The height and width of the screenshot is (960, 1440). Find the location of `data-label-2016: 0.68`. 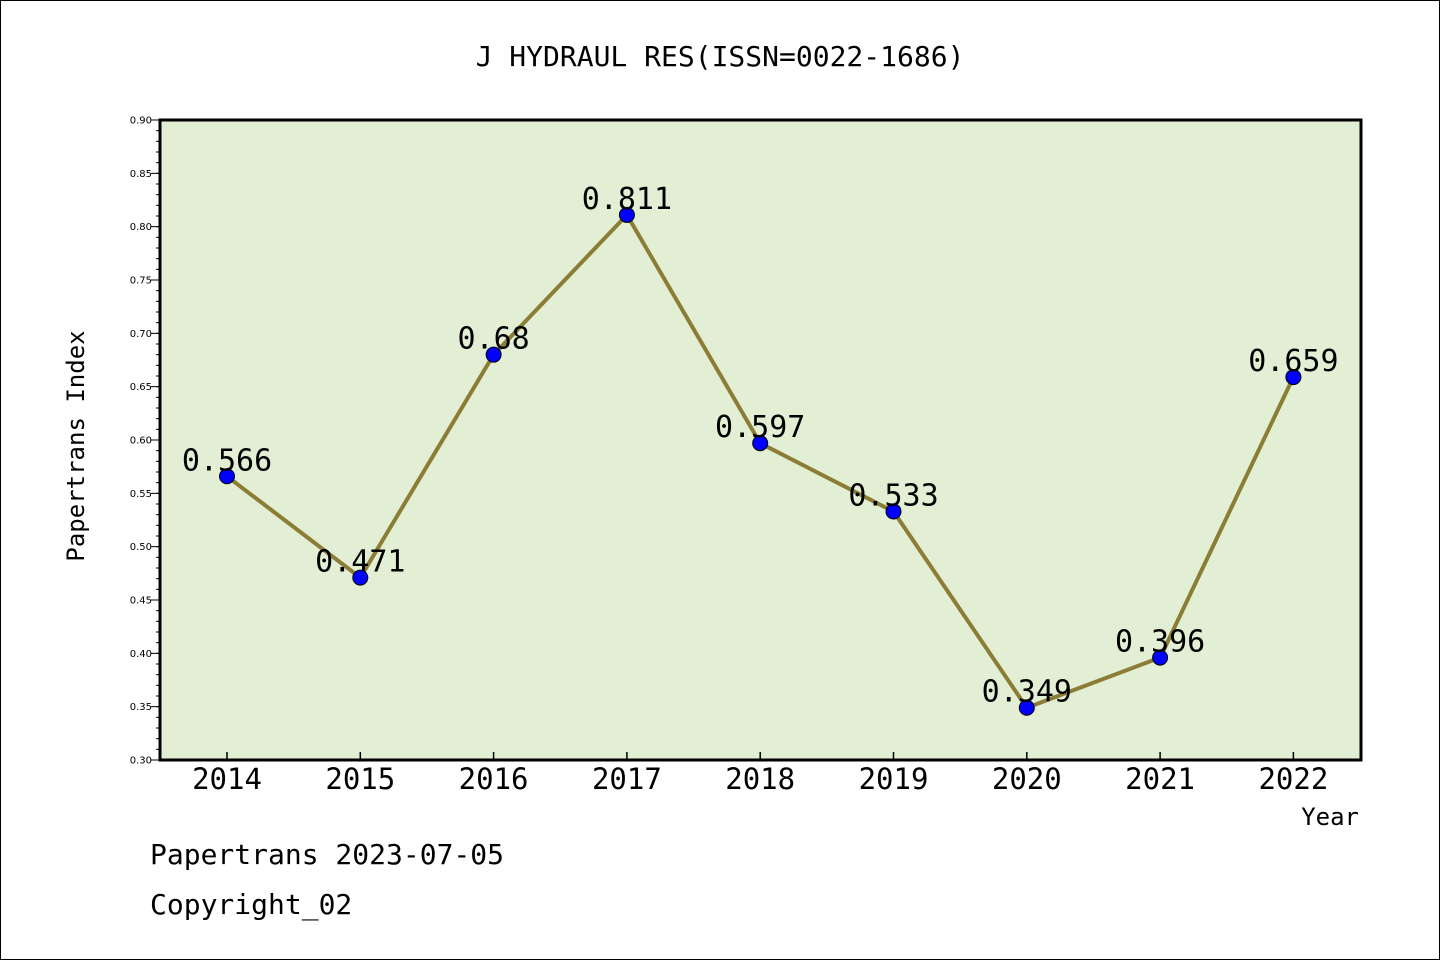

data-label-2016: 0.68 is located at coordinates (493, 339).